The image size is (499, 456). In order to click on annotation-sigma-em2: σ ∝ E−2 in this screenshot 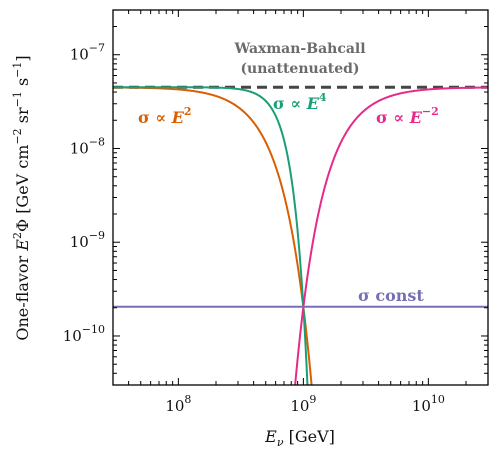, I will do `click(407, 116)`.